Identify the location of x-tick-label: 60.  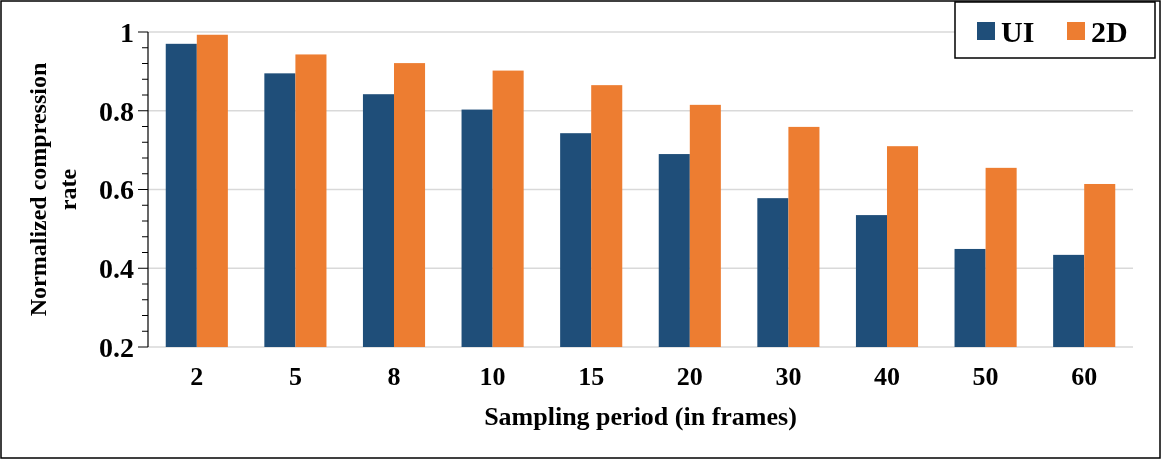
(1084, 376).